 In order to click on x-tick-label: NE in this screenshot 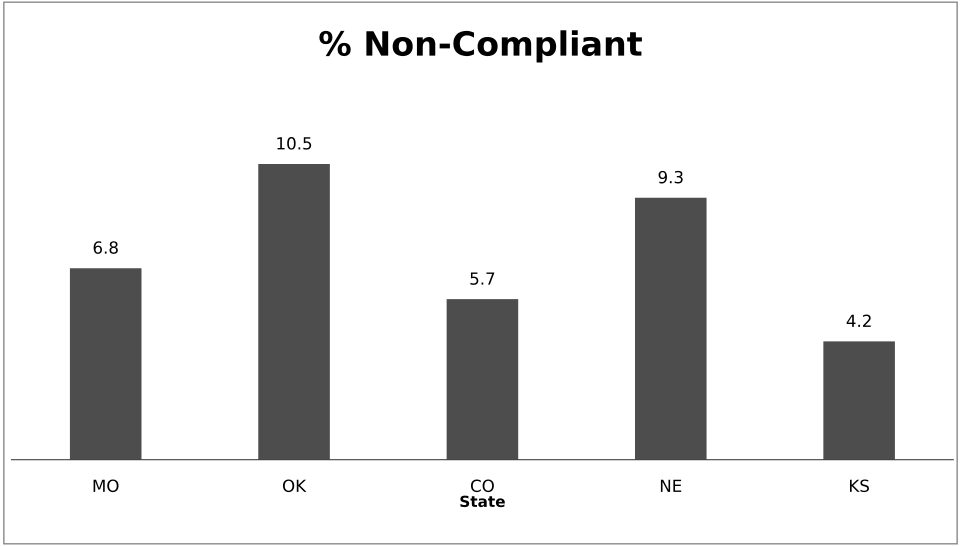, I will do `click(671, 486)`.